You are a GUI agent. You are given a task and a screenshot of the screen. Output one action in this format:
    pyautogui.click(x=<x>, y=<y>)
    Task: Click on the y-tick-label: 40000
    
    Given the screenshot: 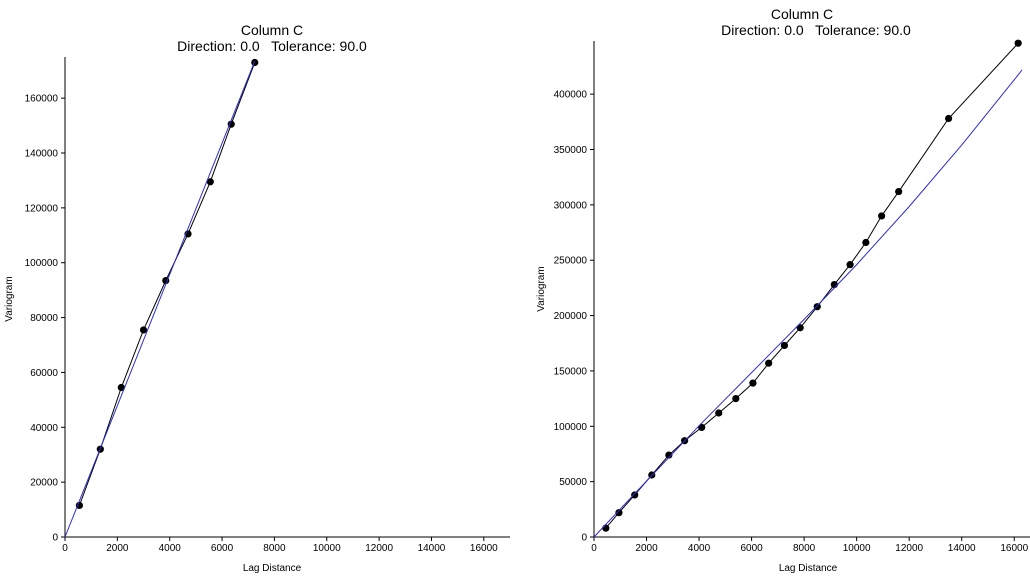 What is the action you would take?
    pyautogui.click(x=44, y=428)
    